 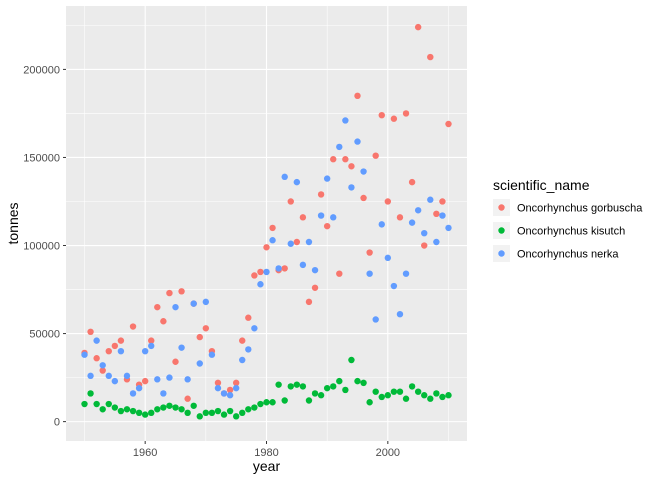 I want to click on legend-marker-oncorhynchus-gorbuscha, so click(x=501, y=207).